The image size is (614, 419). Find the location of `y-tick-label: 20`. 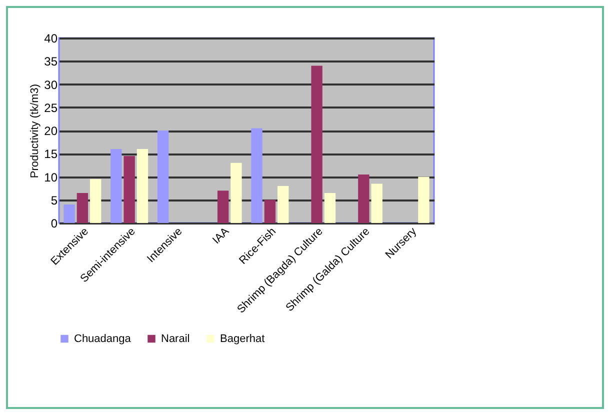

y-tick-label: 20 is located at coordinates (51, 131).